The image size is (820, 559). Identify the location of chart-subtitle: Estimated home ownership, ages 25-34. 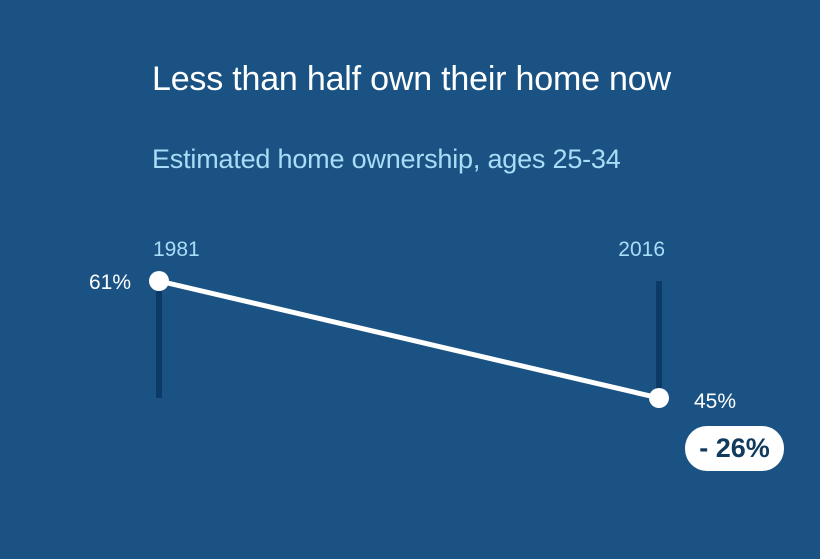
(386, 159).